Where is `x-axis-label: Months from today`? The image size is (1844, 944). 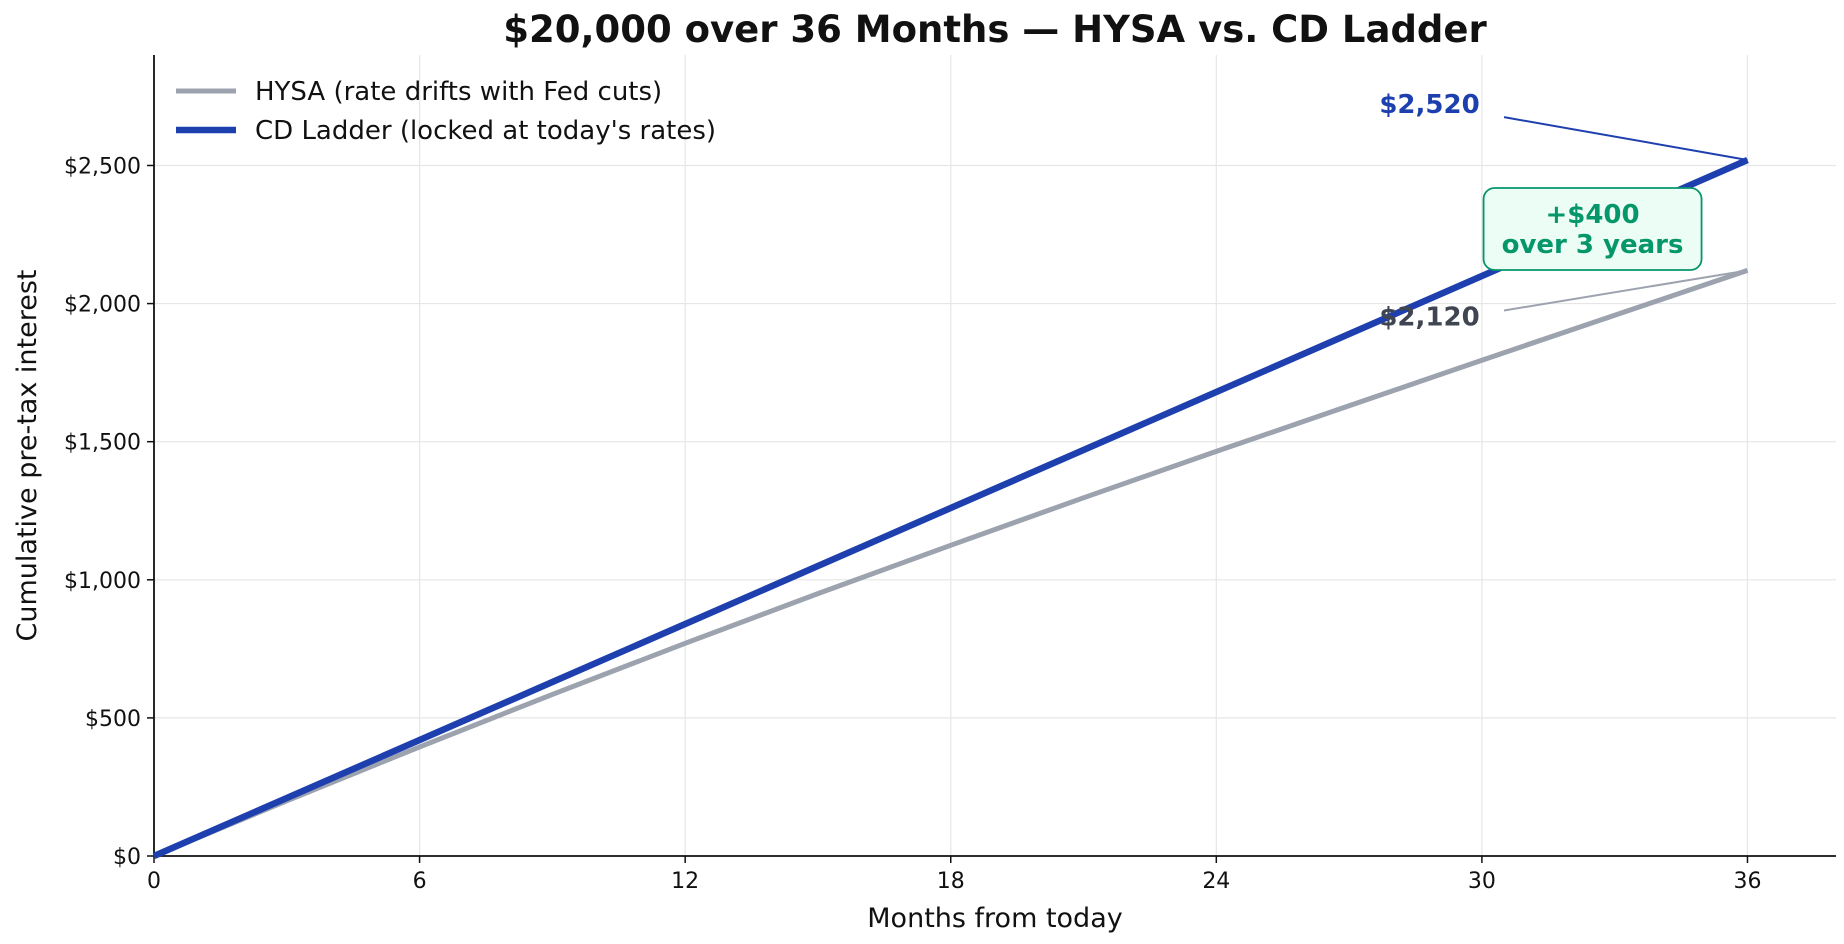 x-axis-label: Months from today is located at coordinates (994, 918).